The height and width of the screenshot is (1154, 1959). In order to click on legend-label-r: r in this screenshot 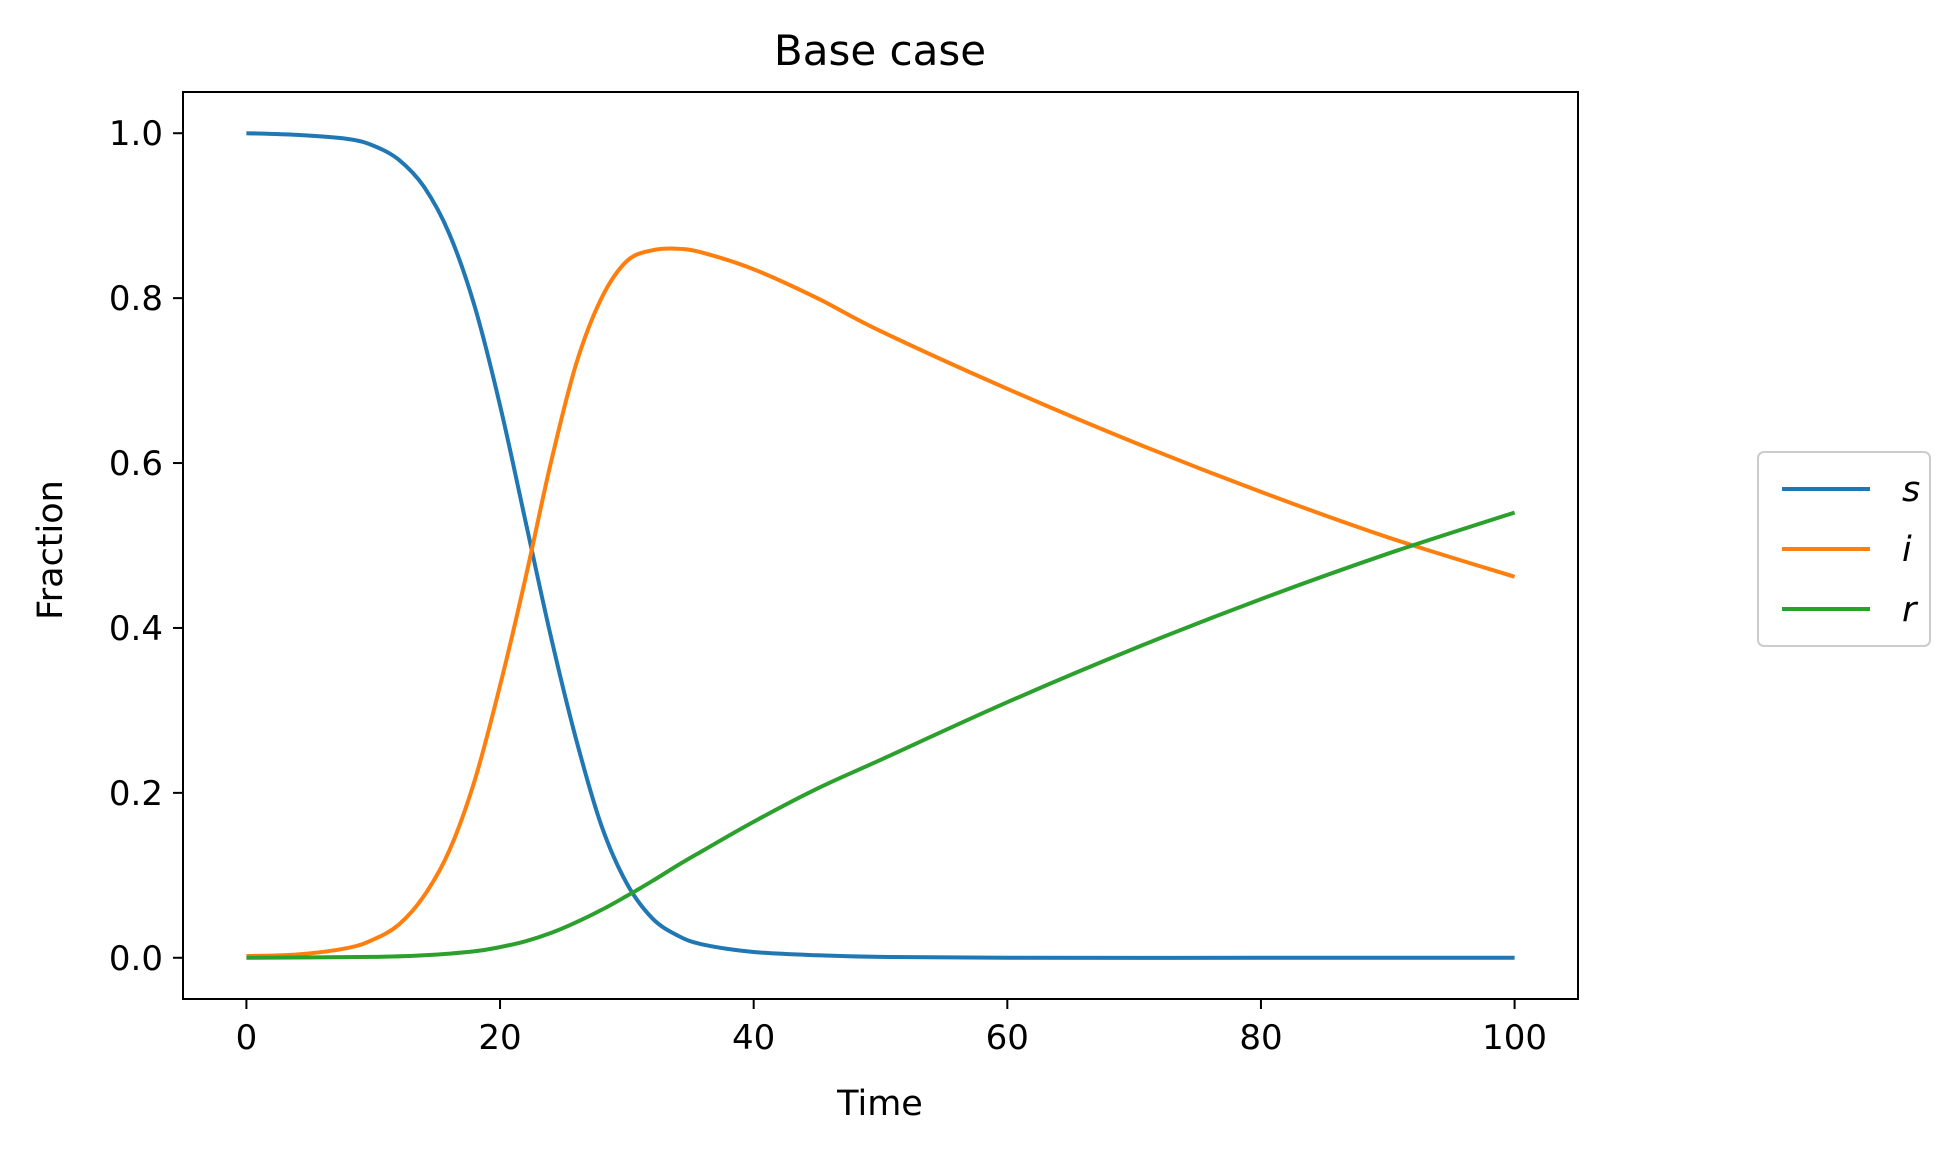, I will do `click(1910, 610)`.